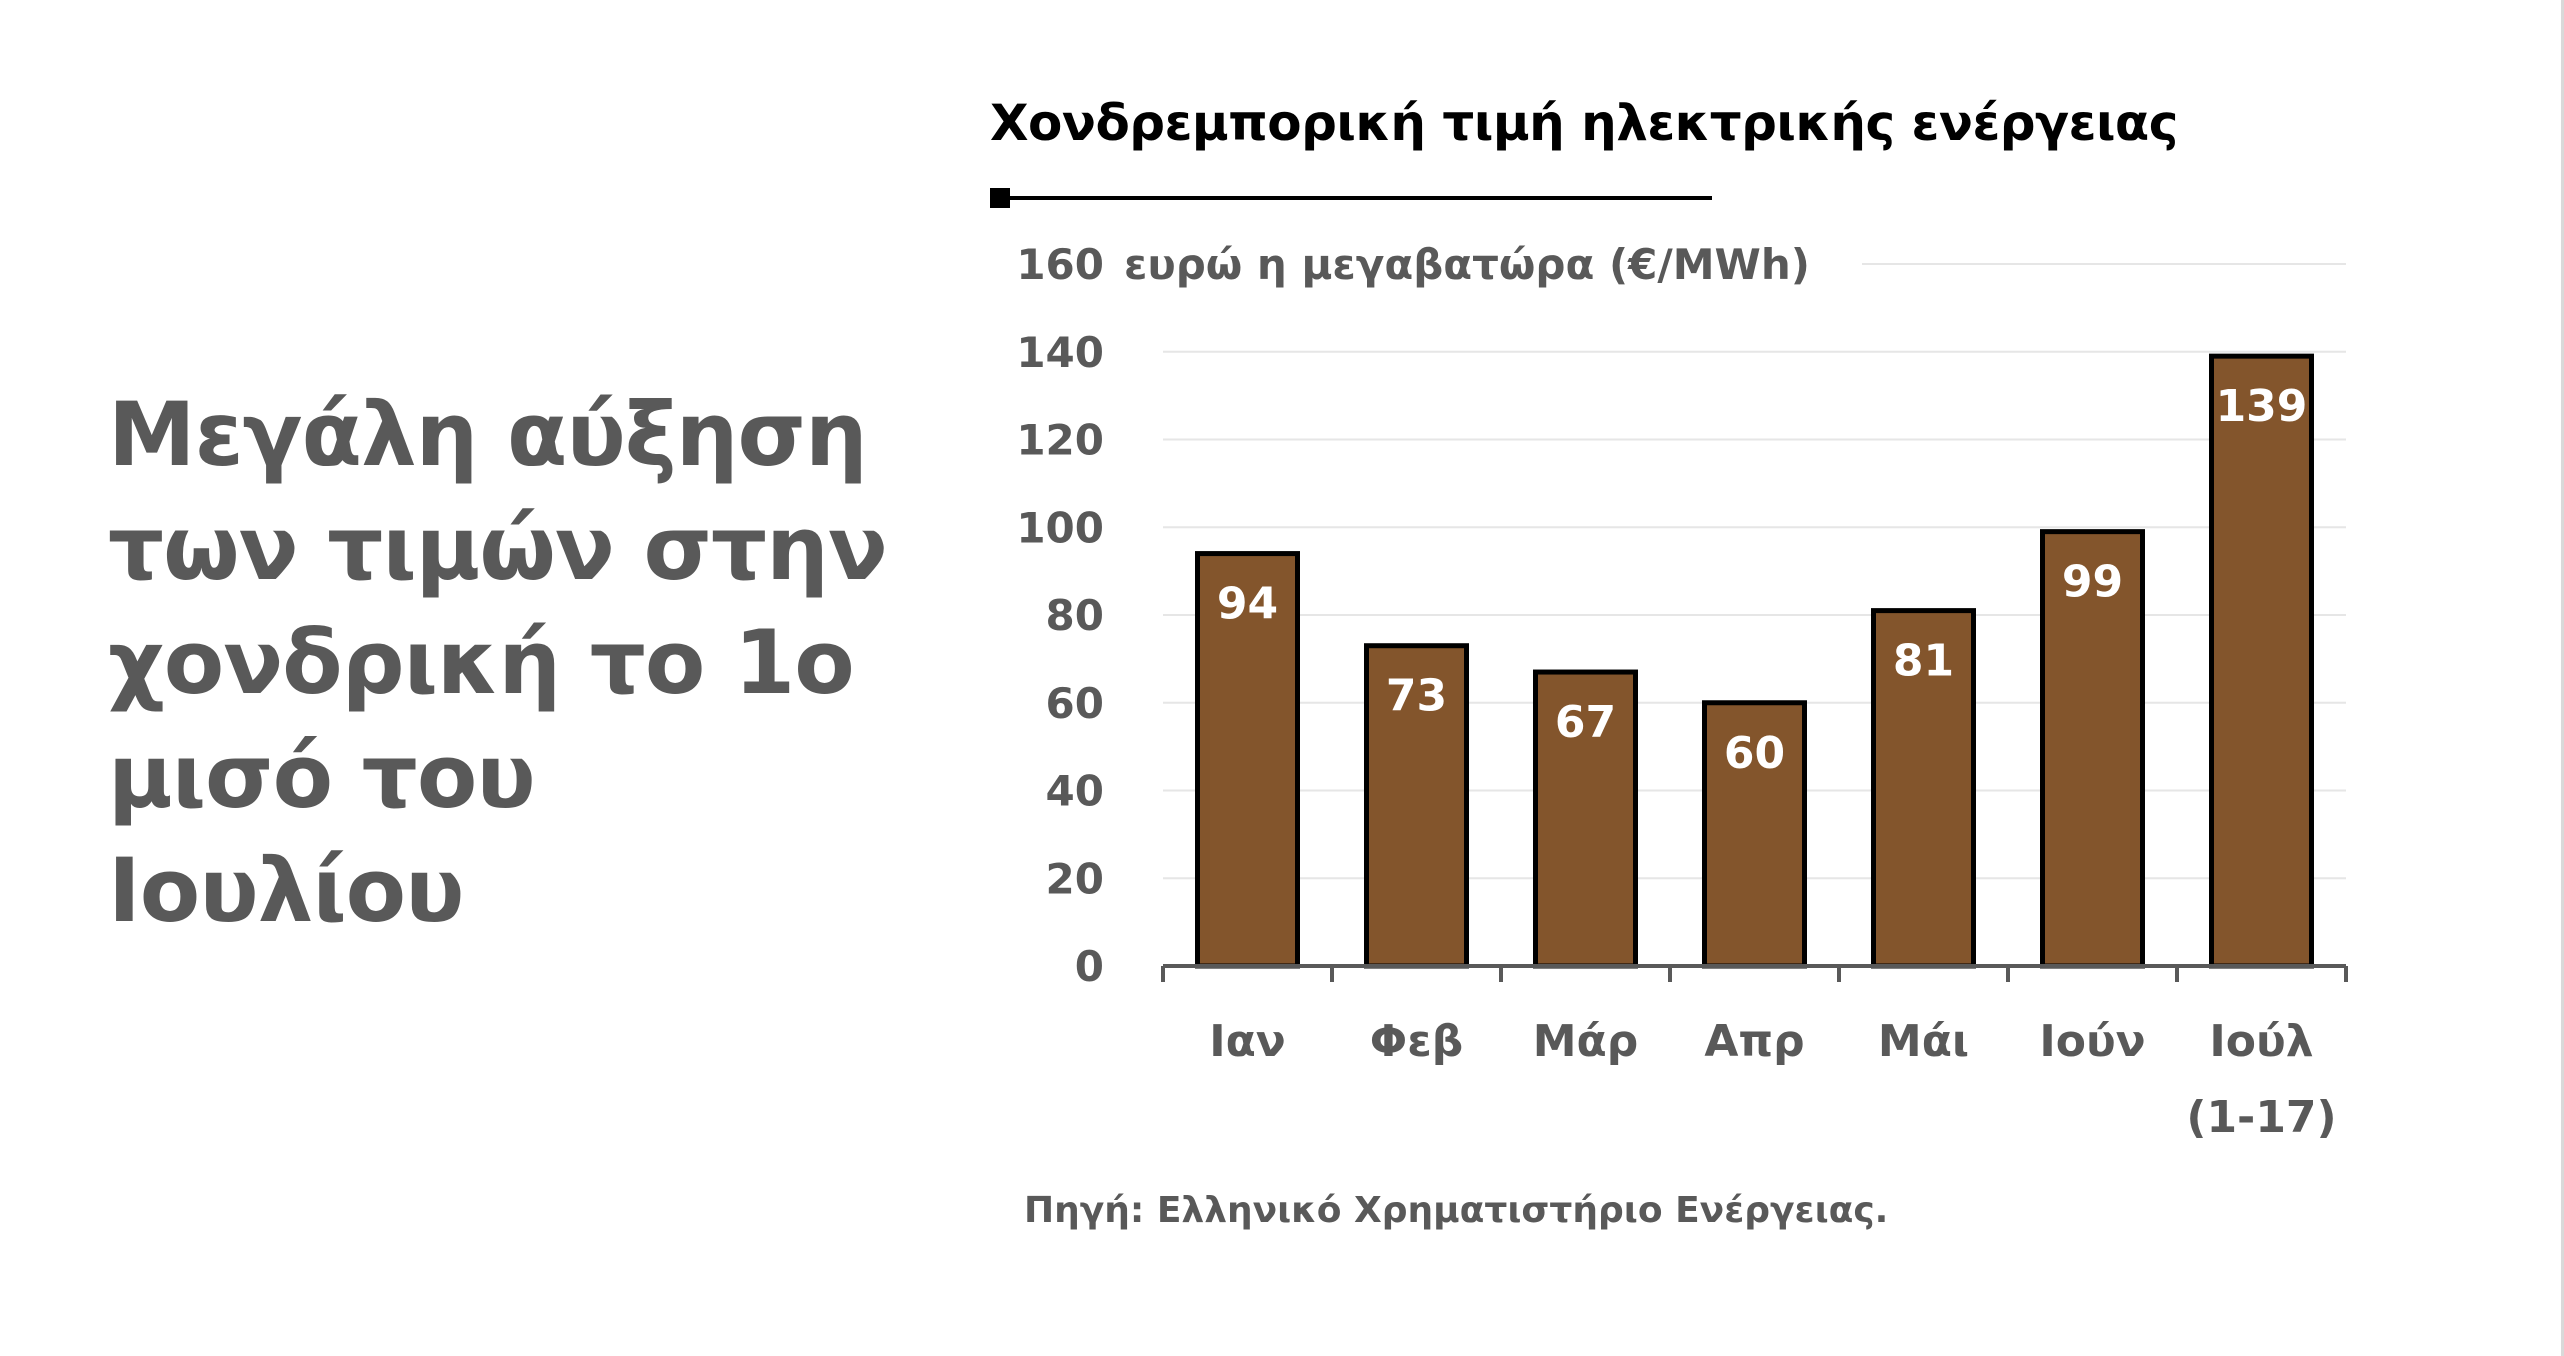 The width and height of the screenshot is (2564, 1356). I want to click on headline-line: χονδρική το 1ο, so click(481, 662).